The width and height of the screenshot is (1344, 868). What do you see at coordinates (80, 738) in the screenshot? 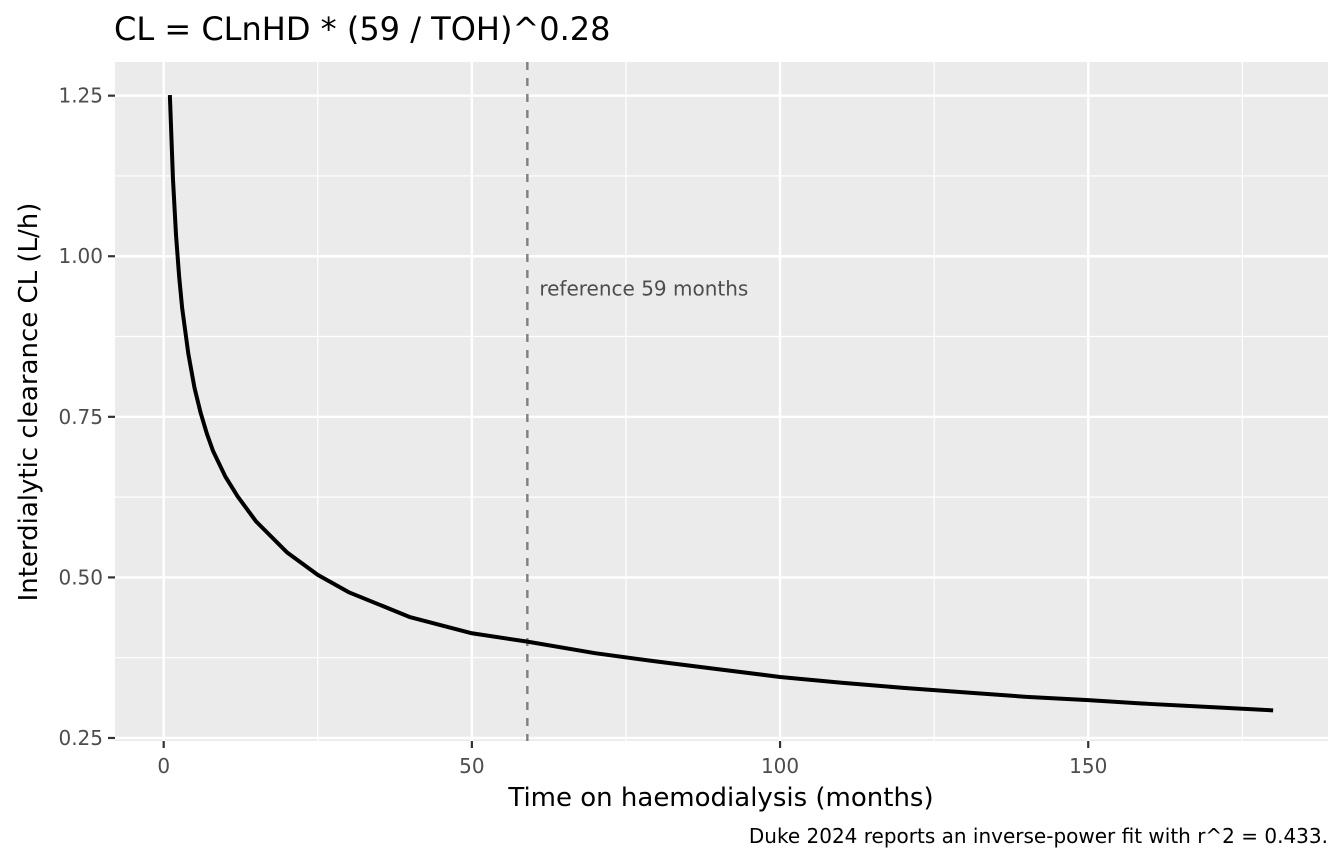
I see `y-tick-label: 0.25` at bounding box center [80, 738].